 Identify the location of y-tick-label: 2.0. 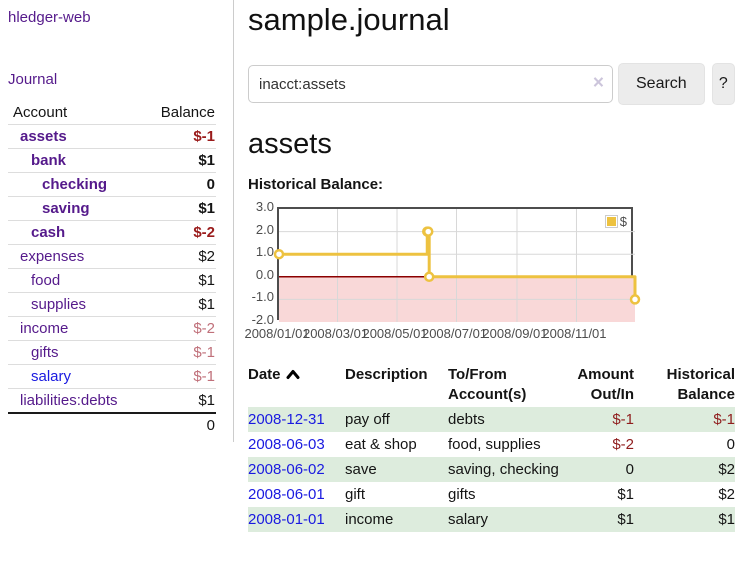
(264, 229).